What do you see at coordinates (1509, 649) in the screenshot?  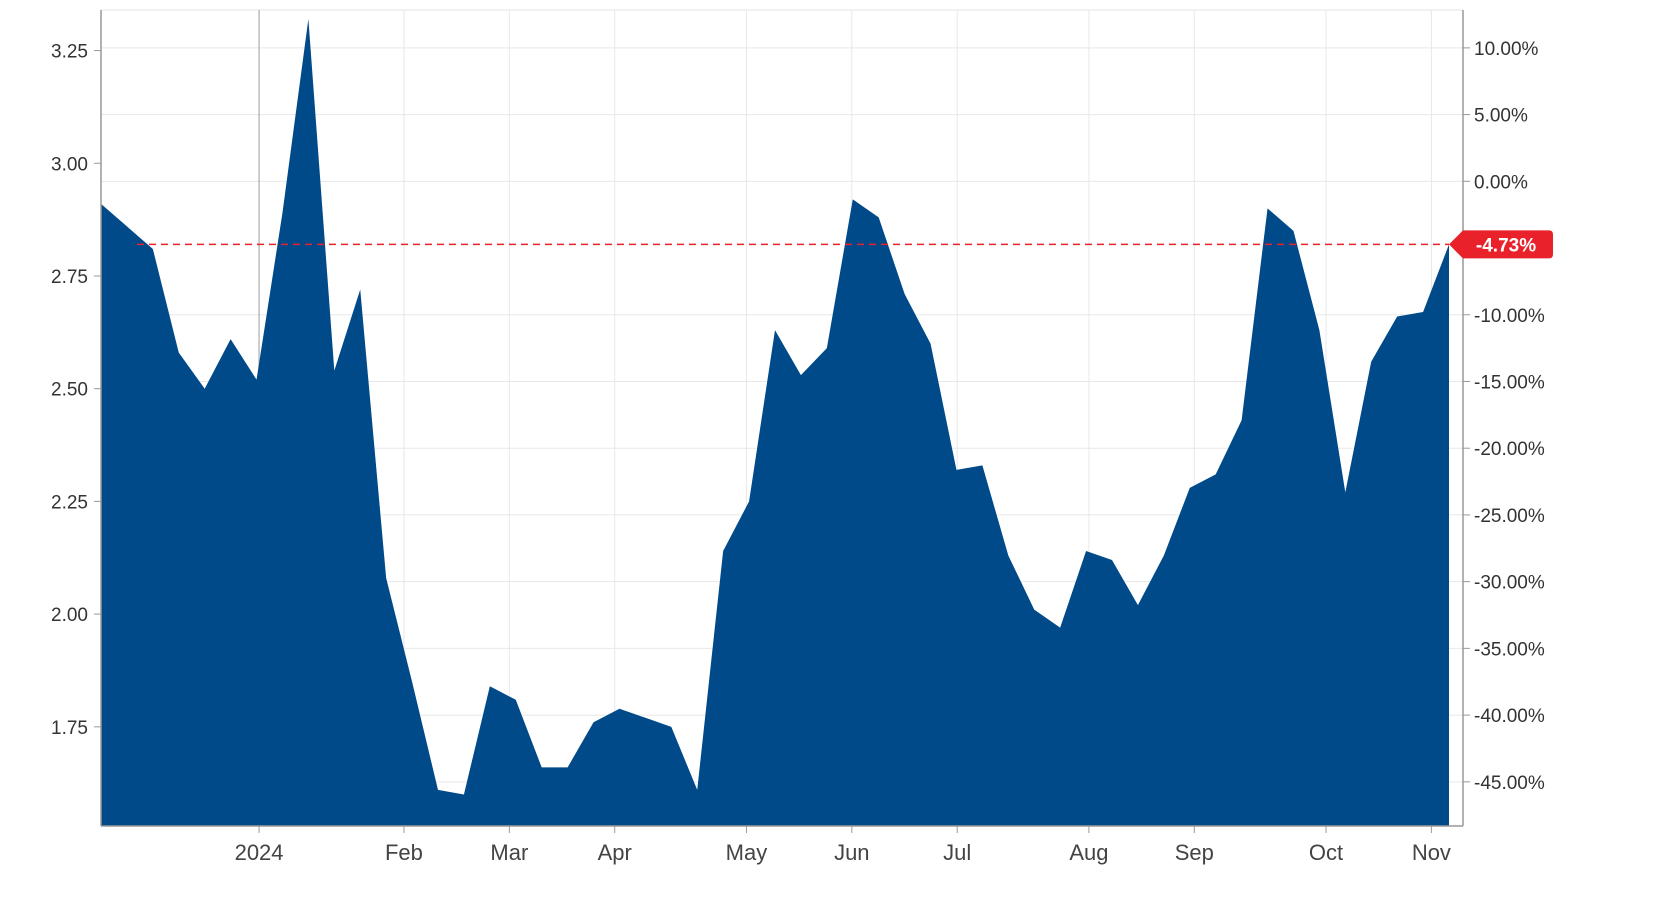 I see `right-tick-label: -35.00%` at bounding box center [1509, 649].